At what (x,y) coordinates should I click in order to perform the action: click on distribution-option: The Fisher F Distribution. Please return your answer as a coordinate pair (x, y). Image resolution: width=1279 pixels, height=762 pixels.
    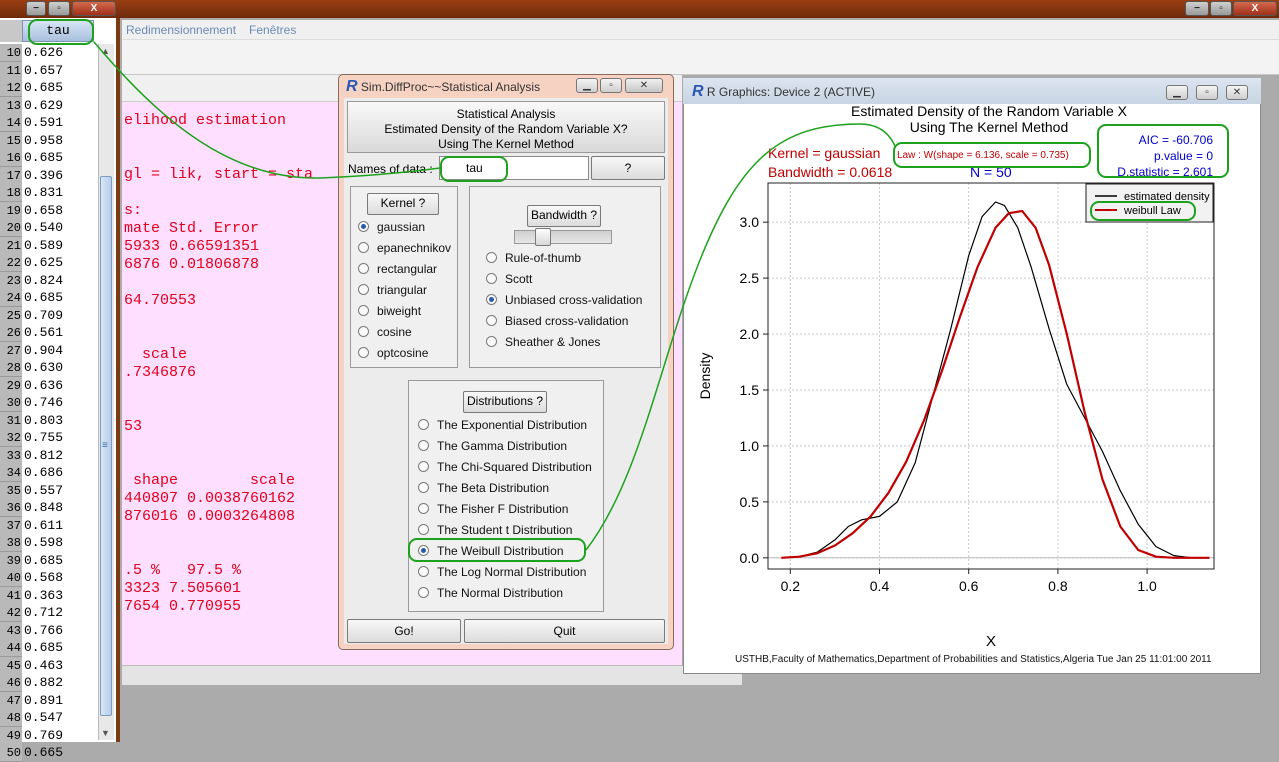
    Looking at the image, I should click on (493, 509).